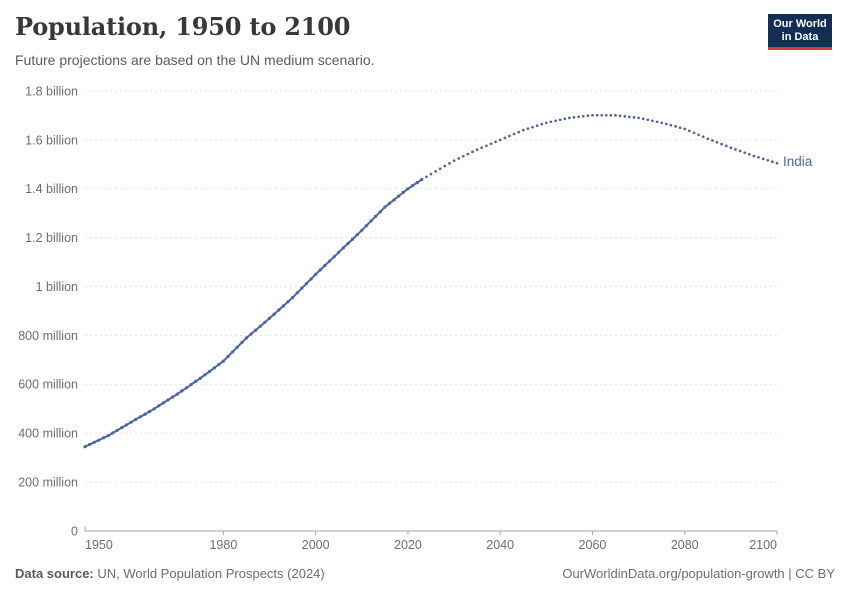 Image resolution: width=850 pixels, height=600 pixels. I want to click on x-axis: 1950 1980 2000 2020 2040 2060 2080 2100, so click(431, 539).